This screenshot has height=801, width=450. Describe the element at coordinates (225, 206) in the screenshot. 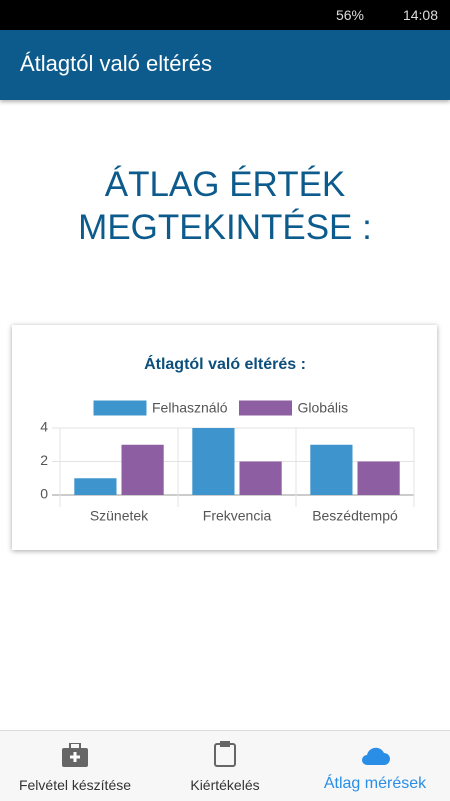

I see `heading: ÁTLAG ÉRTÉK MEGTEKINTÉSE :` at that location.